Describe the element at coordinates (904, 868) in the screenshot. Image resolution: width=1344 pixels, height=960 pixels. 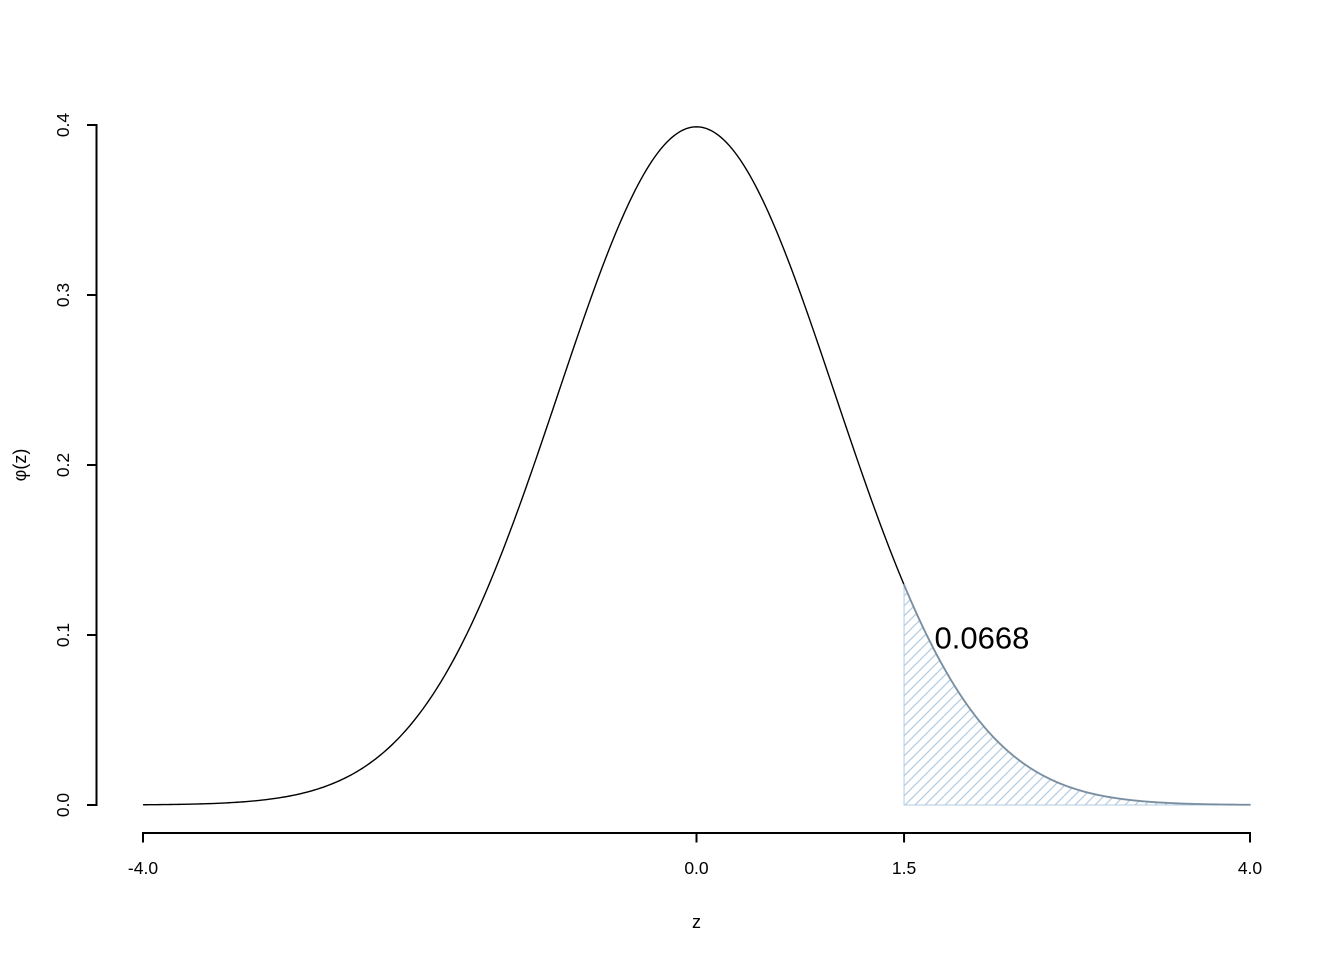
I see `x-tick-label: 1.5` at that location.